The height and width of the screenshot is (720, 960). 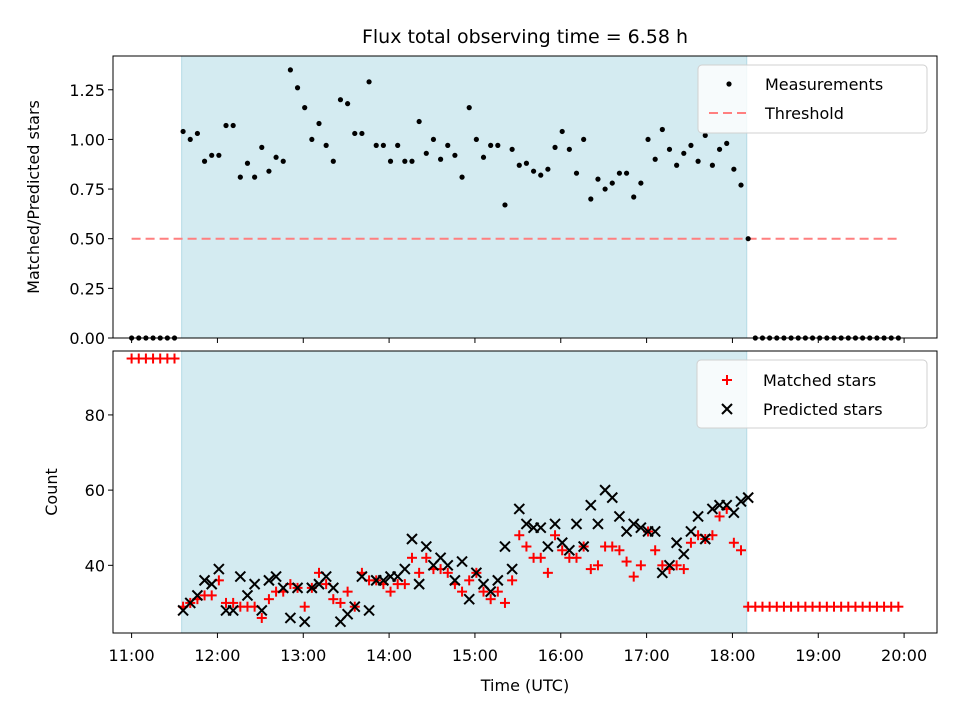 I want to click on legend-box, so click(x=812, y=99).